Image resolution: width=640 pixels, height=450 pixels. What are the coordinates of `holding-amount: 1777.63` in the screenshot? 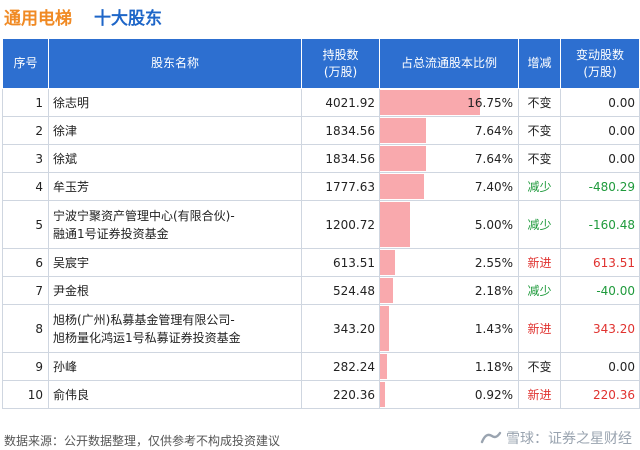 It's located at (341, 187).